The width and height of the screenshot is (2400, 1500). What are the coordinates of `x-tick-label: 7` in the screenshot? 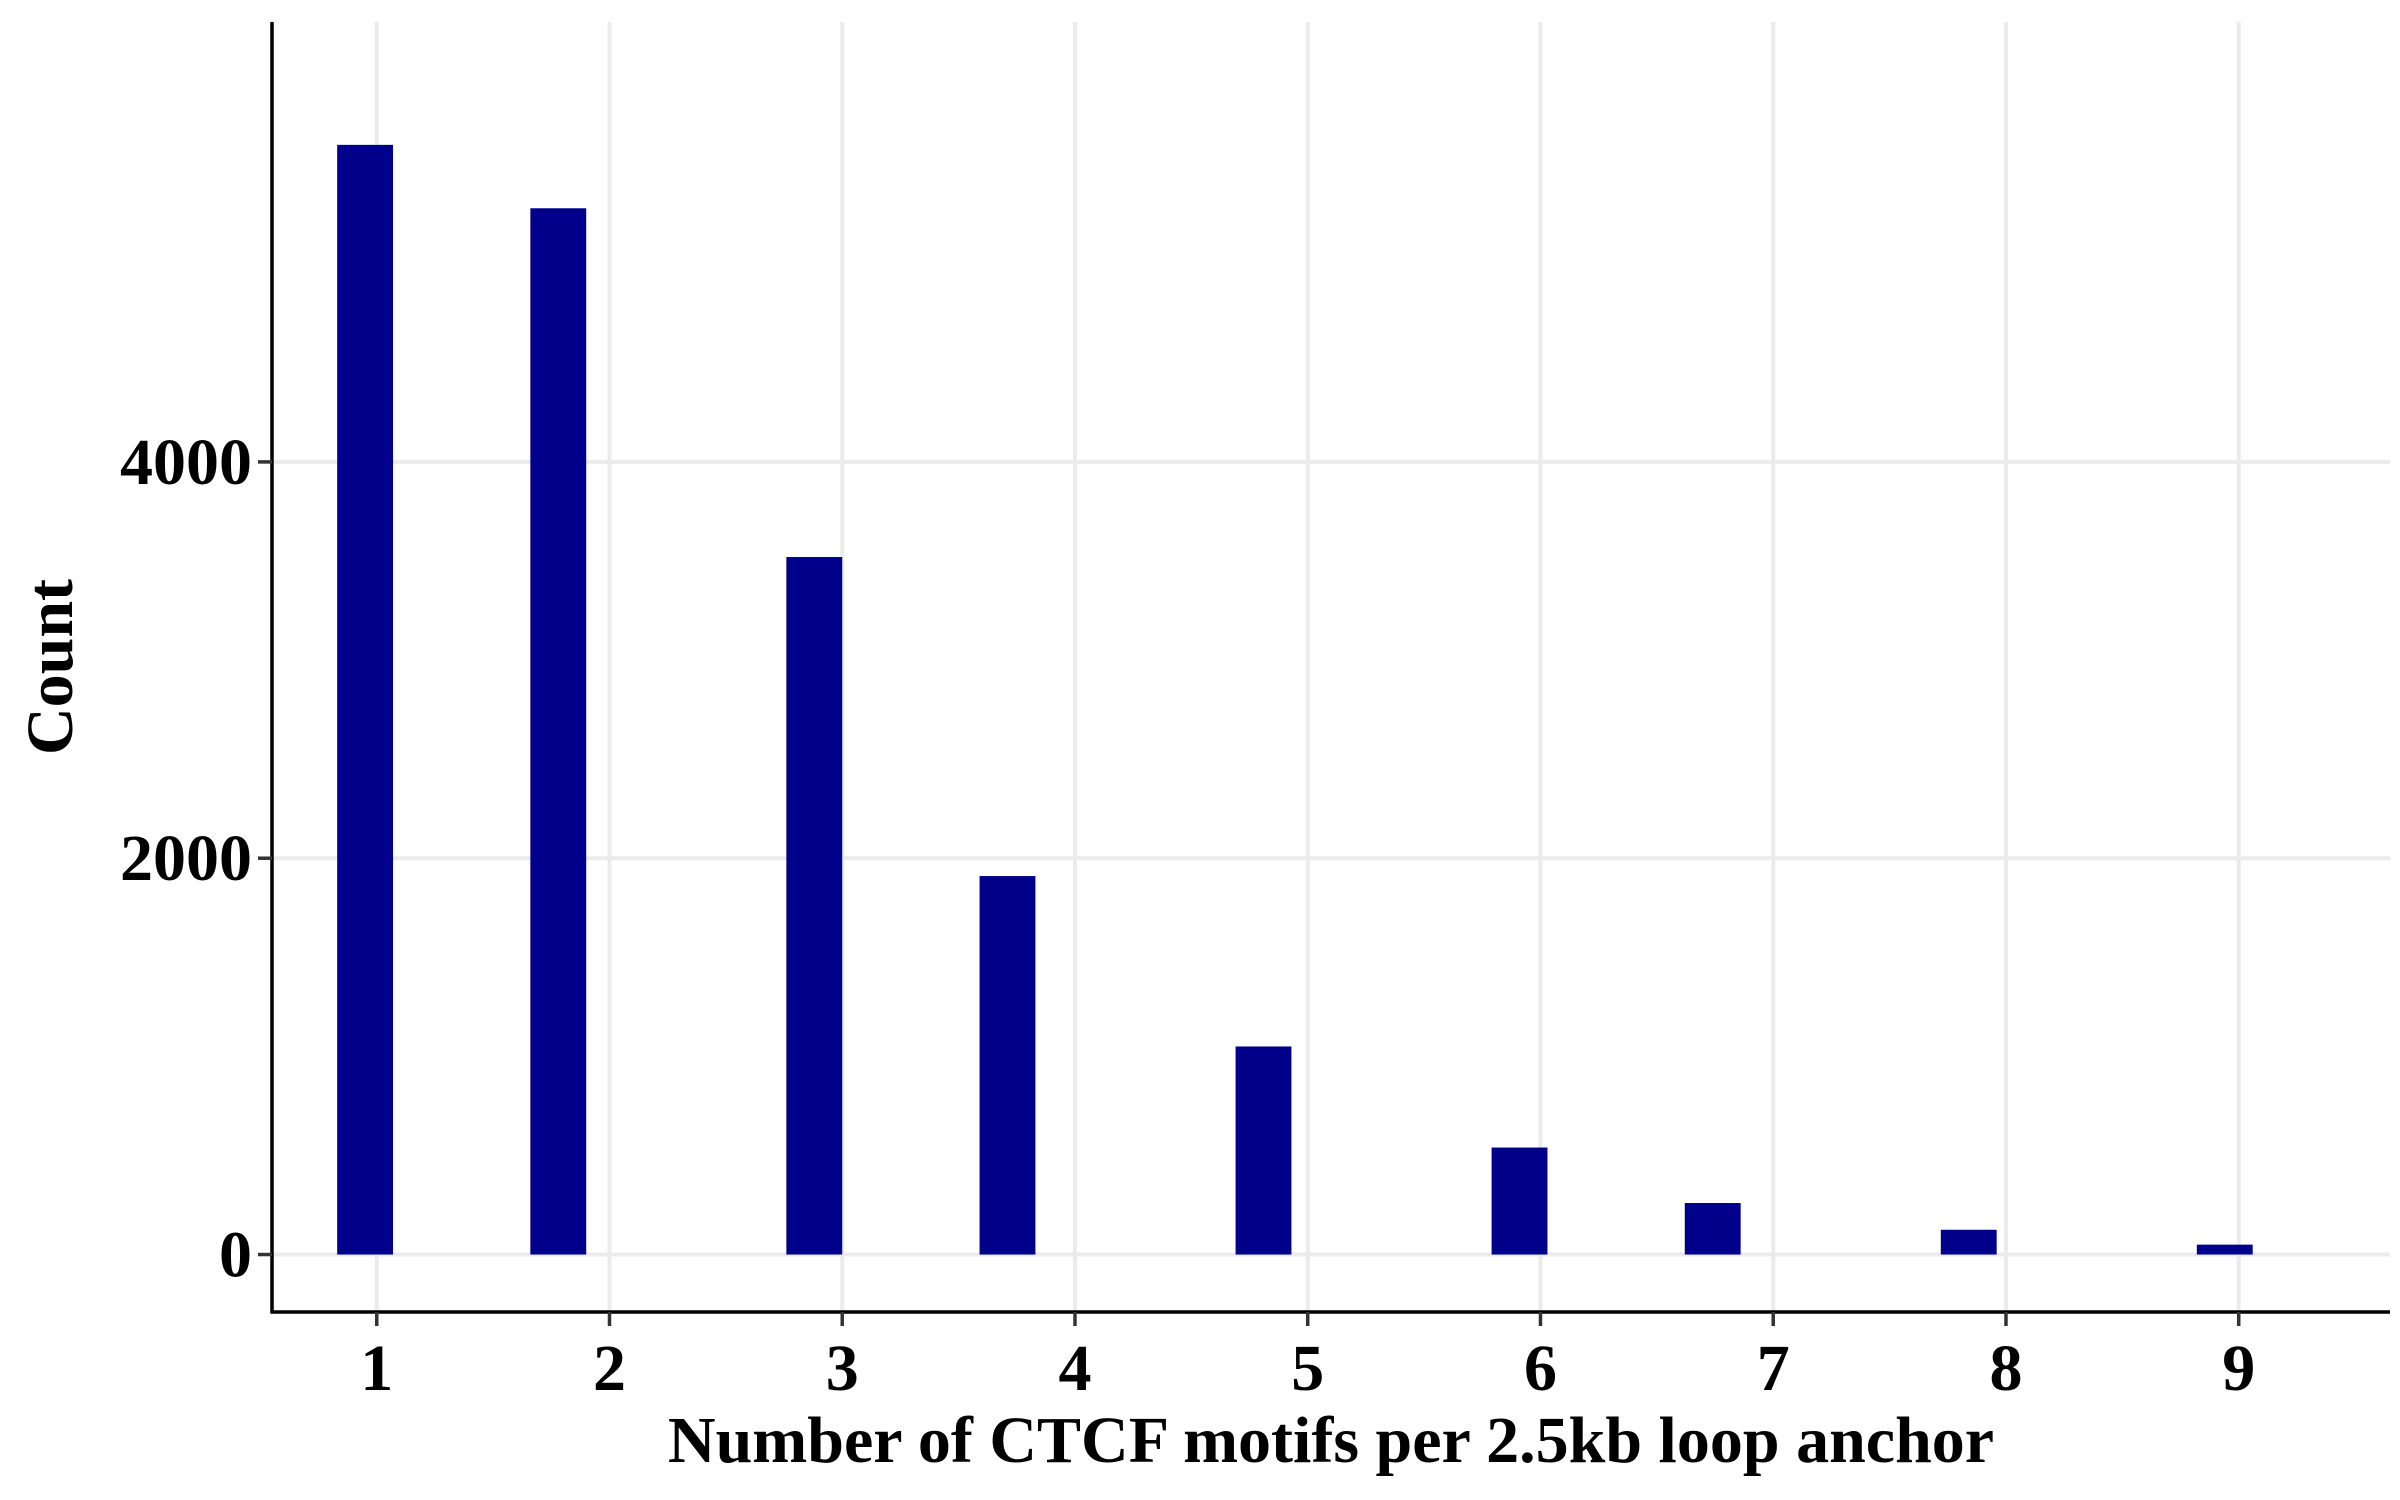 It's located at (1773, 1368).